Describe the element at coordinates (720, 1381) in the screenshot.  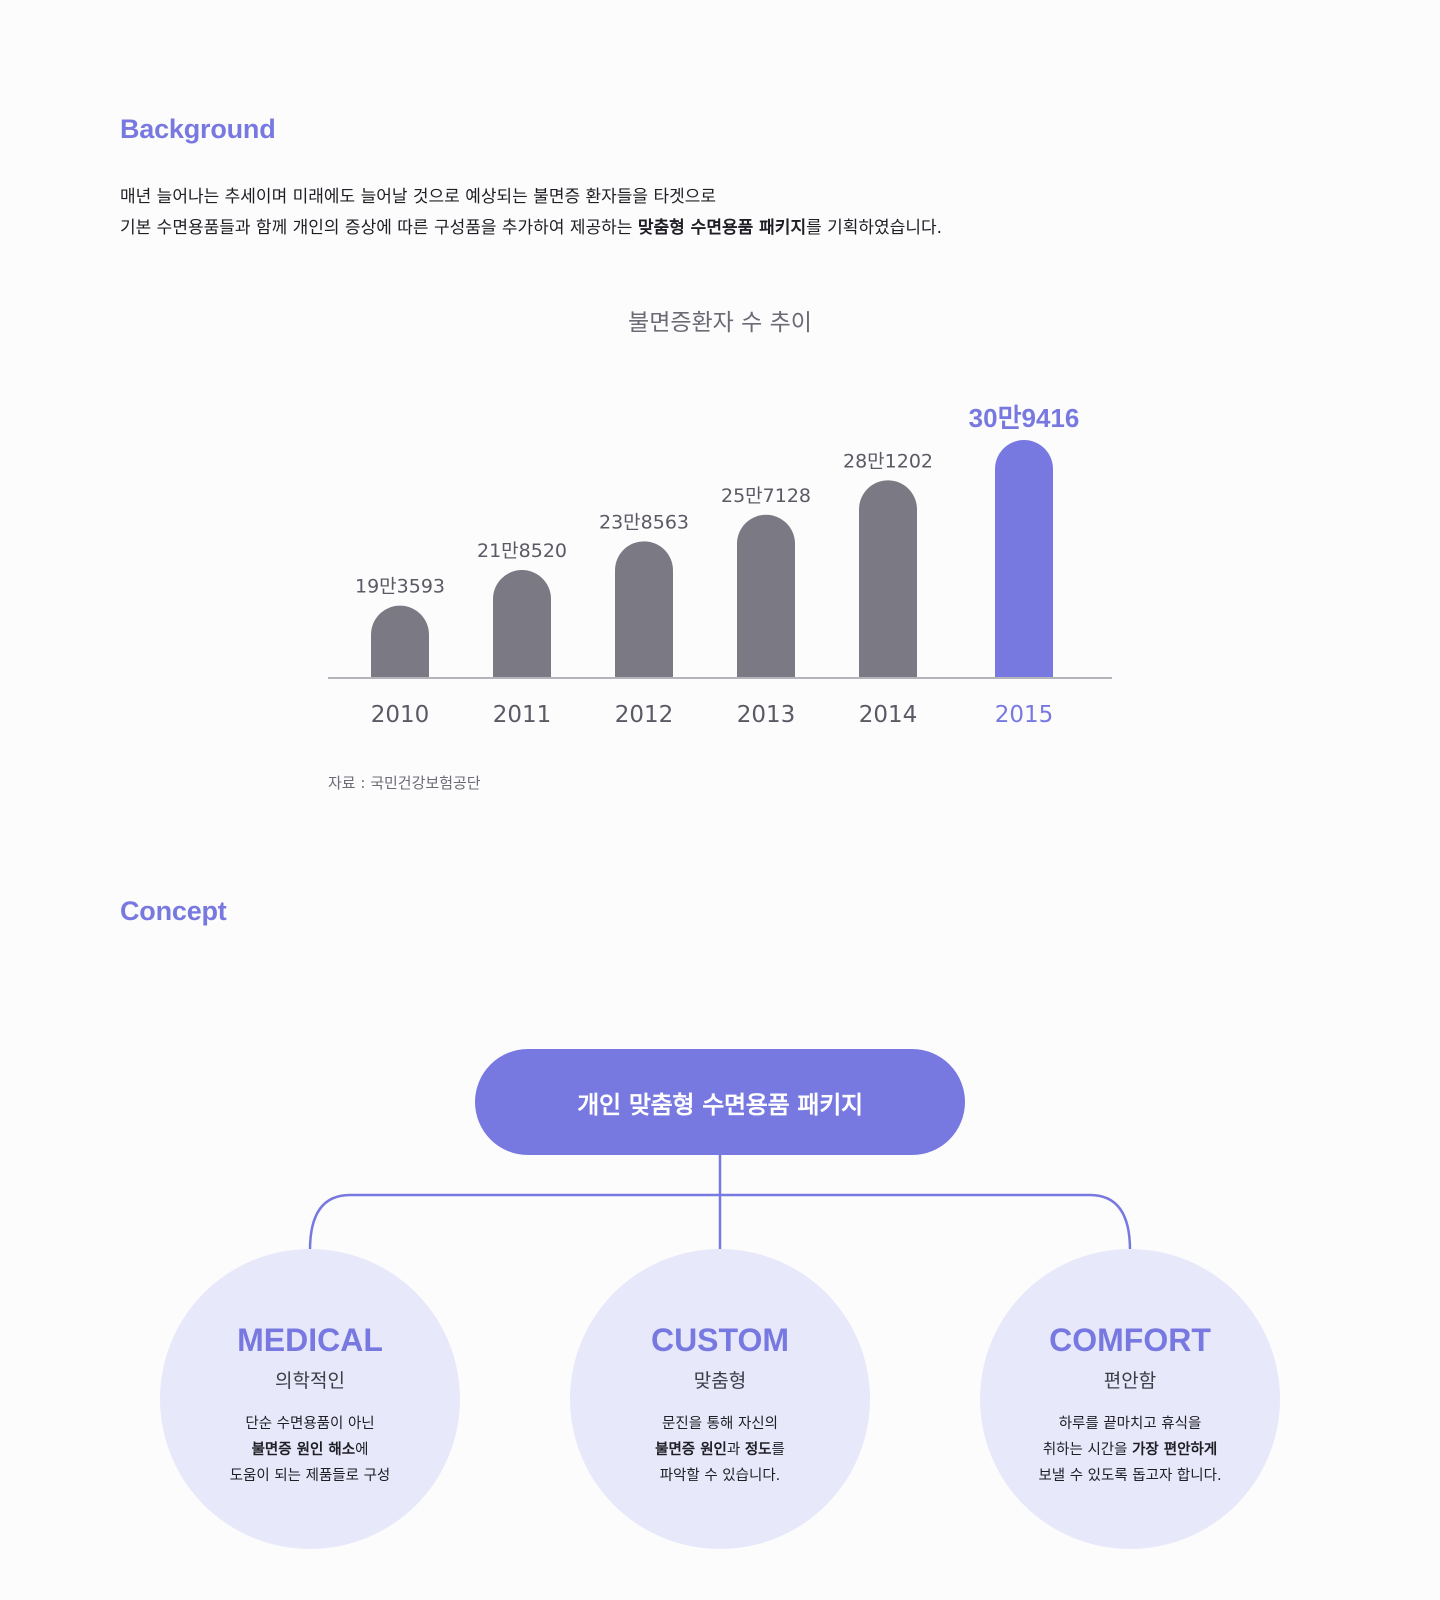
I see `custom-subtitle: 맞춤형` at that location.